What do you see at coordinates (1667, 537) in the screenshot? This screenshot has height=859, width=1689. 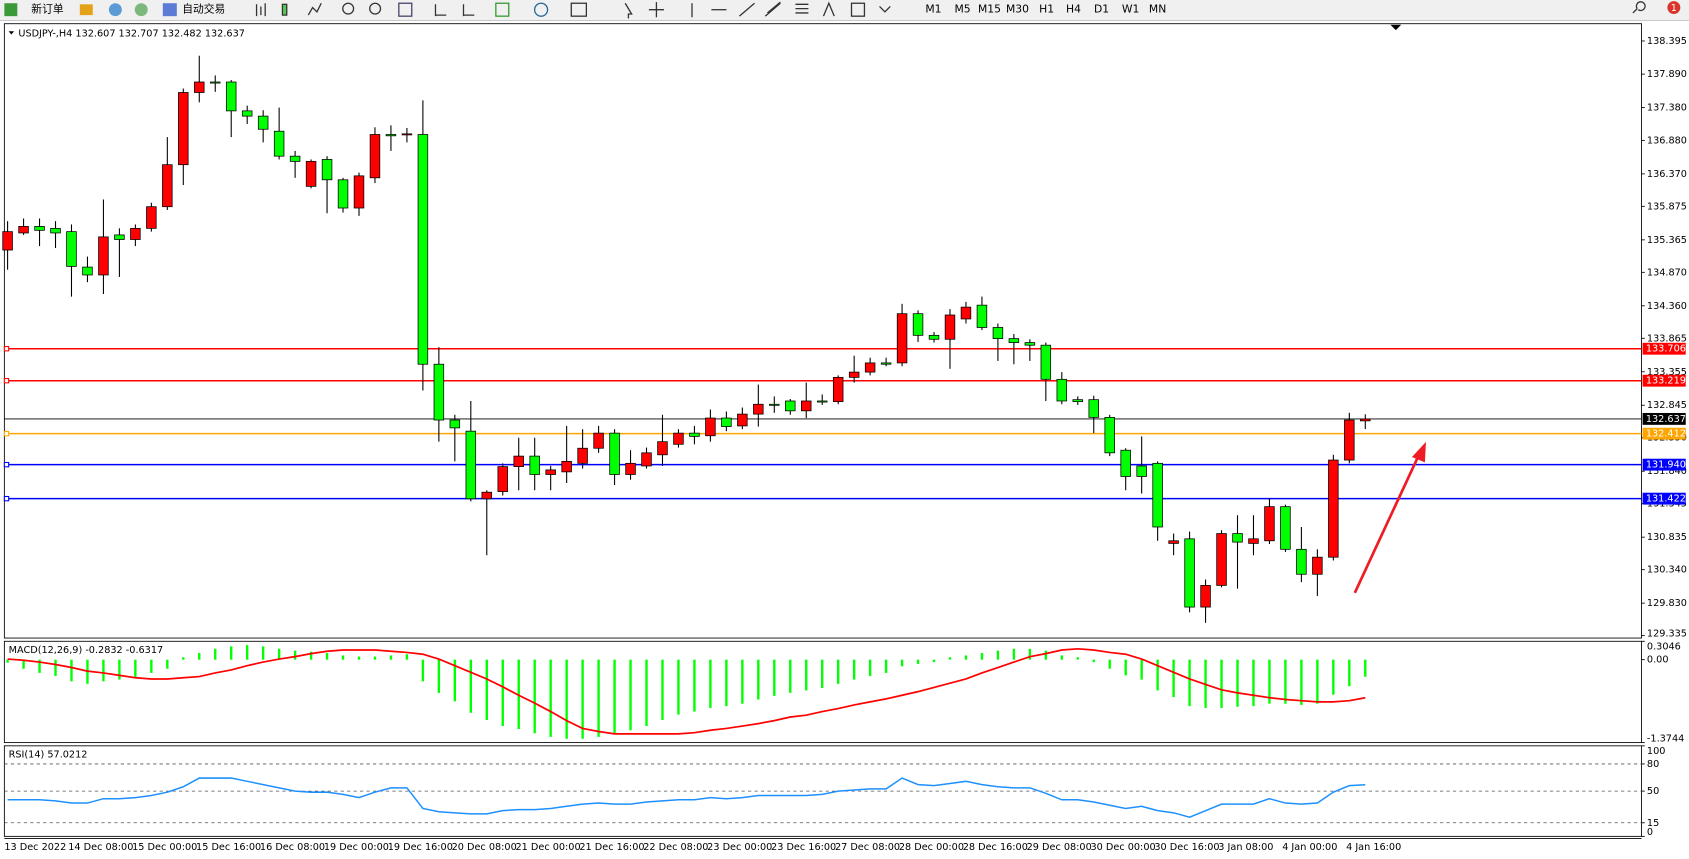 I see `y-tick-label: 130.835` at bounding box center [1667, 537].